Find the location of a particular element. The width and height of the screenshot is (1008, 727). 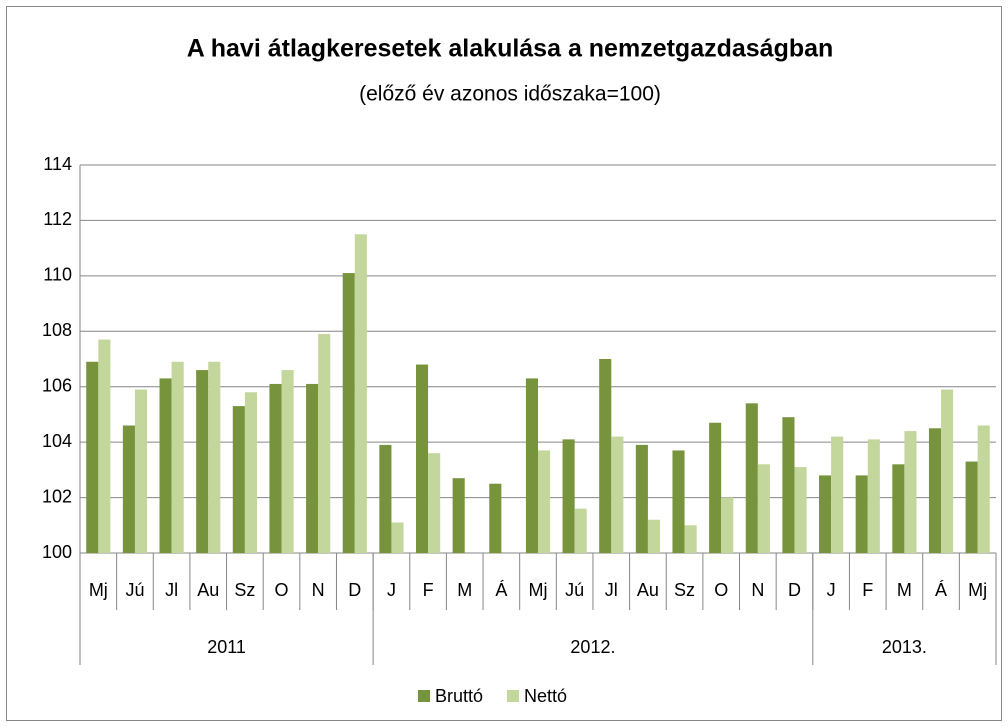

y-tick-label: 112 is located at coordinates (57, 219).